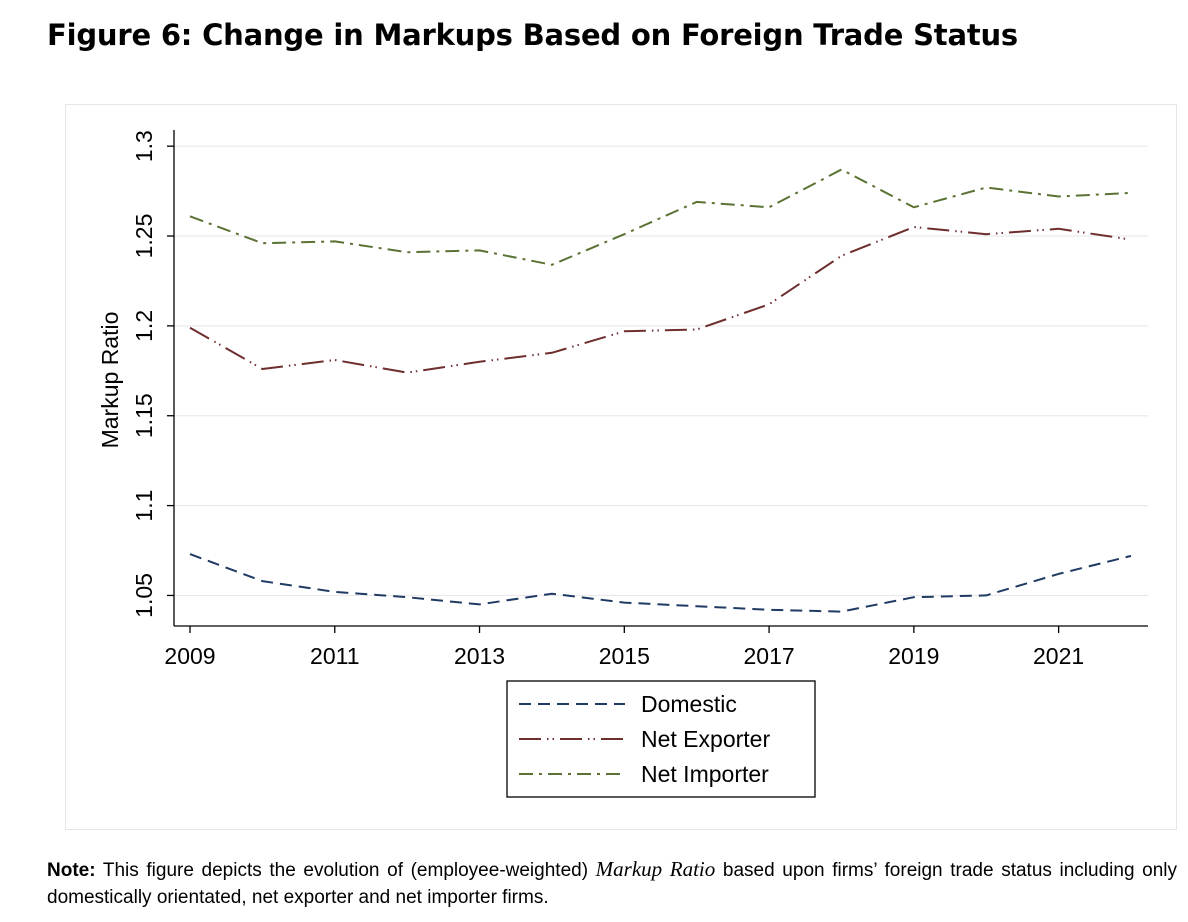 This screenshot has height=922, width=1188. Describe the element at coordinates (144, 326) in the screenshot. I see `y-tick-label: 1.2` at that location.